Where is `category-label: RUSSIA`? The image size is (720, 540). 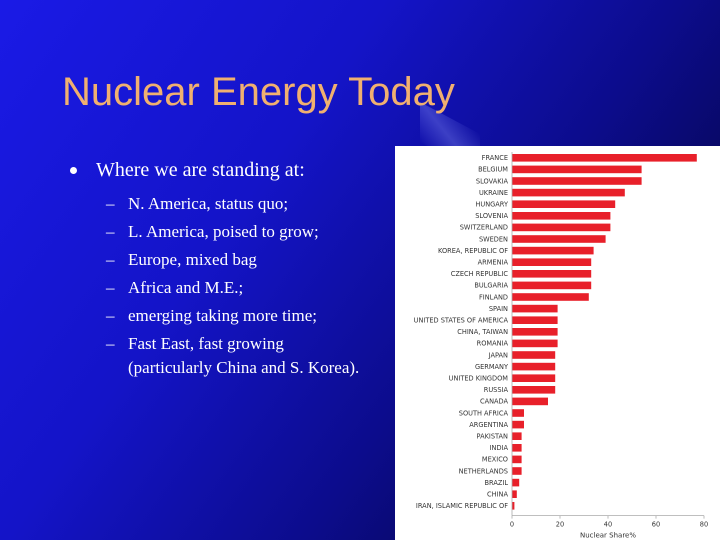 category-label: RUSSIA is located at coordinates (496, 390).